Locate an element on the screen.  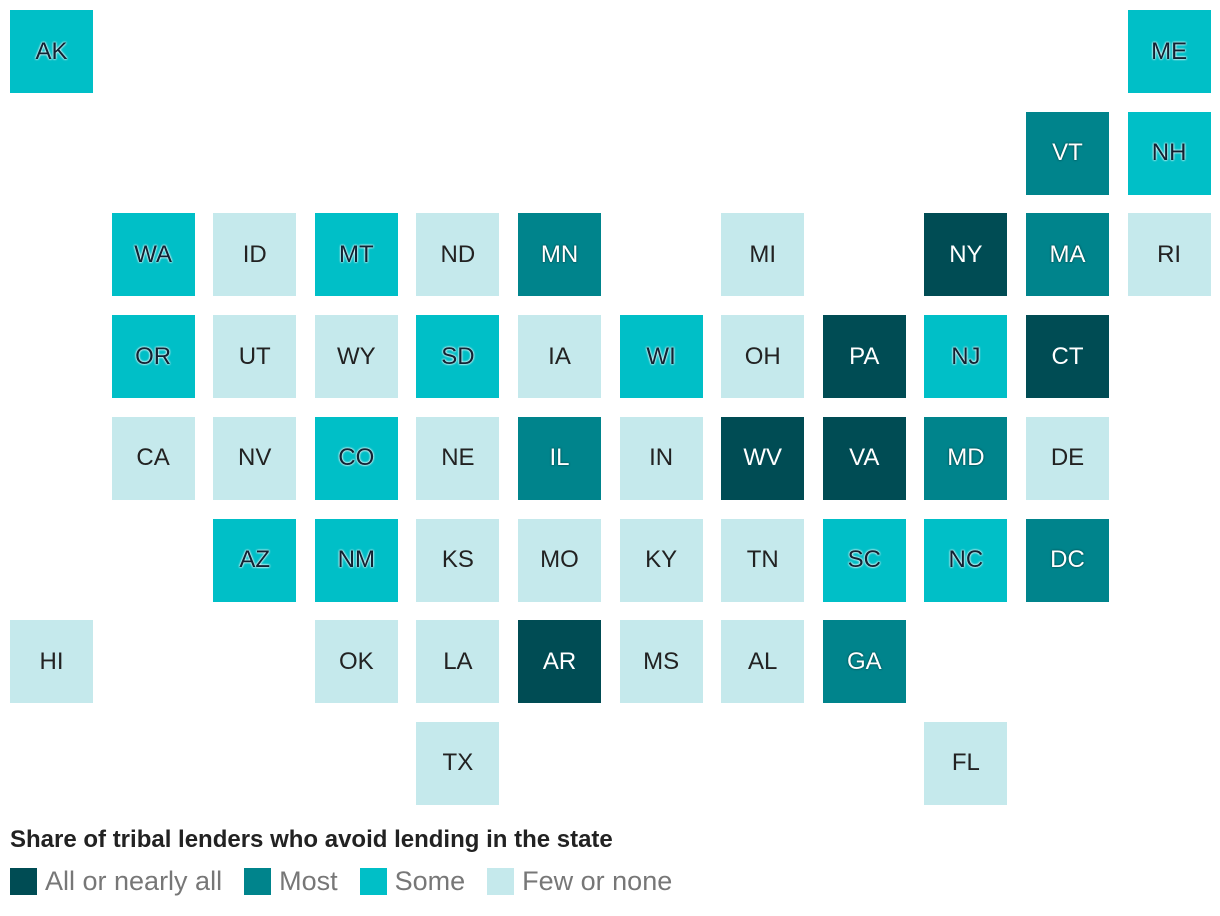
legend-item: All or nearly all is located at coordinates (116, 881).